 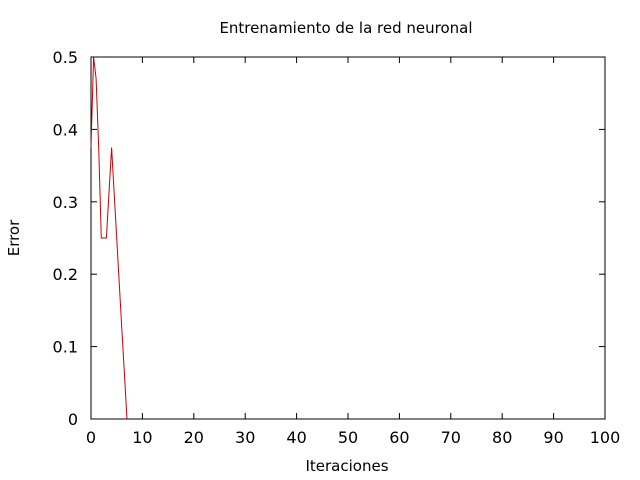 I want to click on x-tick-label: 100, so click(x=605, y=437).